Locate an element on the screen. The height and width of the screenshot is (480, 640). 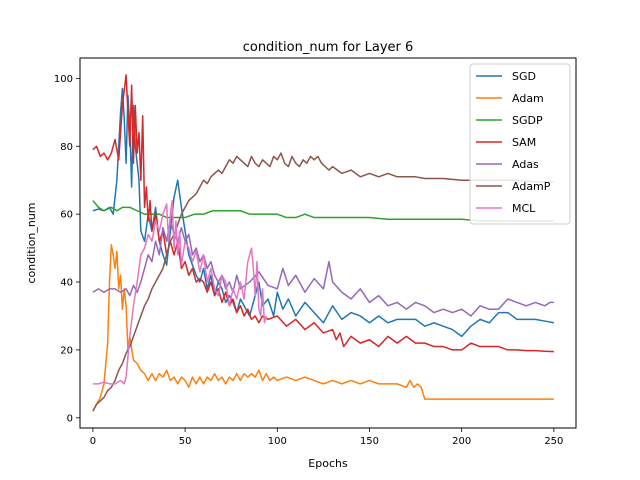
legend-label-adam: Adam is located at coordinates (528, 98).